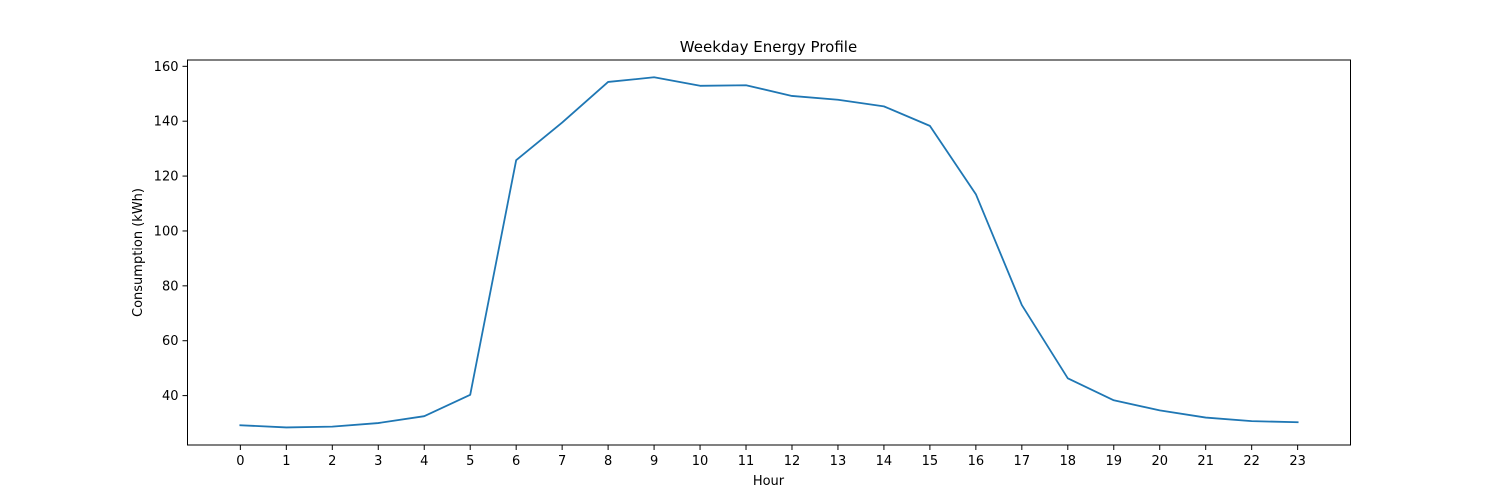 Image resolution: width=1500 pixels, height=500 pixels. Describe the element at coordinates (700, 461) in the screenshot. I see `x-tick-label: 10` at that location.